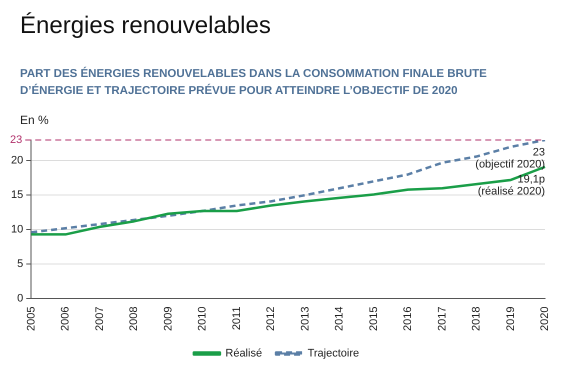 The width and height of the screenshot is (581, 369). What do you see at coordinates (476, 319) in the screenshot?
I see `x-tick-label: 2018` at bounding box center [476, 319].